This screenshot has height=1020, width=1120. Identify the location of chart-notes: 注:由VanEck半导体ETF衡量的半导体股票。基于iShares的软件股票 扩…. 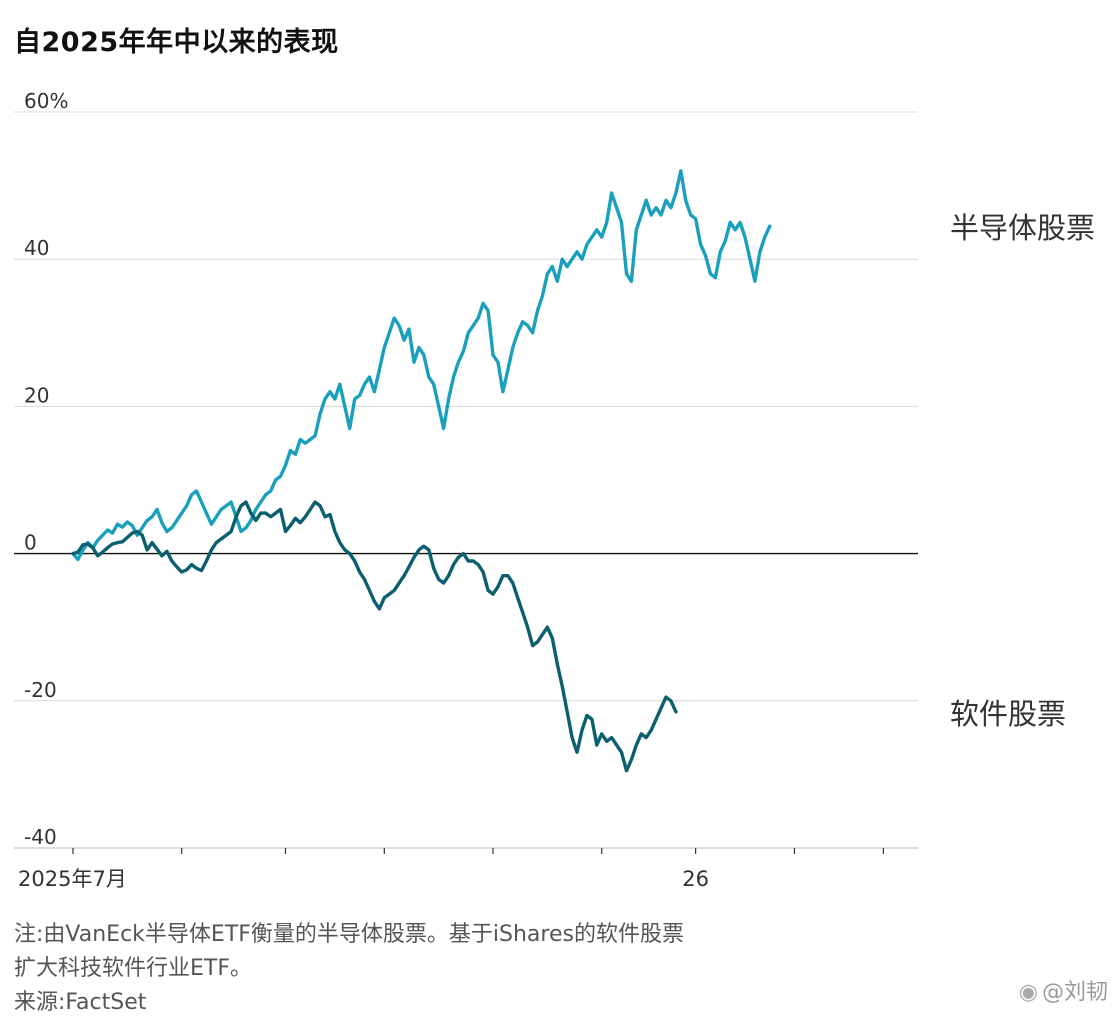
(349, 969).